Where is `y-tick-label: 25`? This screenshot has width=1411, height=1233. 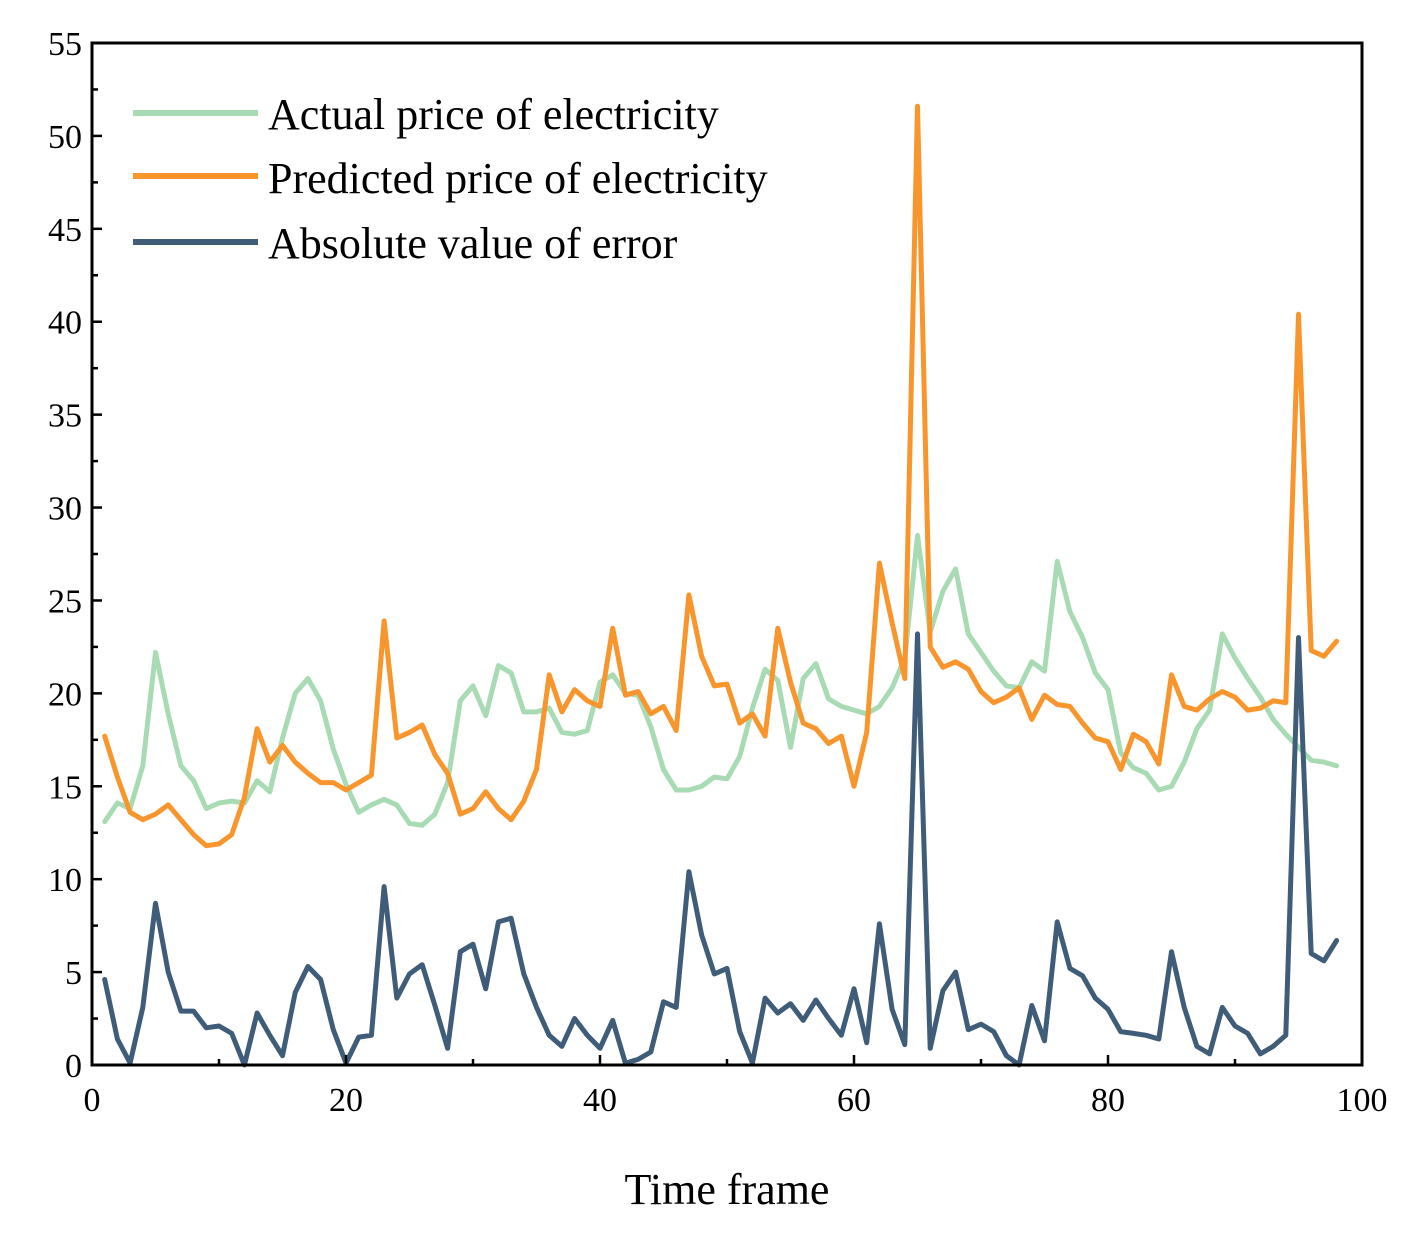 y-tick-label: 25 is located at coordinates (65, 601).